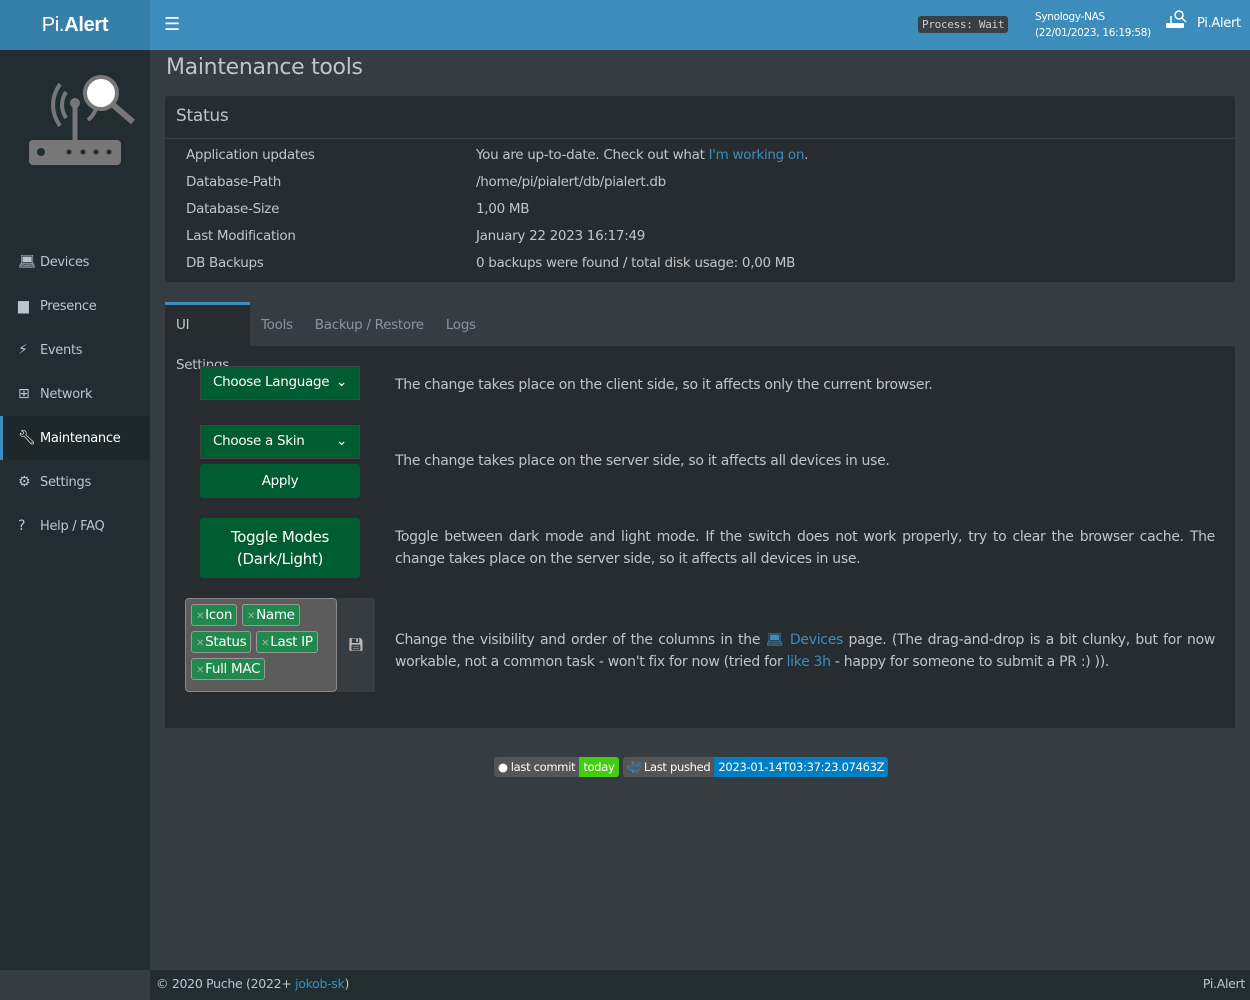  What do you see at coordinates (65, 482) in the screenshot?
I see `sidebar-item-label: Settings` at bounding box center [65, 482].